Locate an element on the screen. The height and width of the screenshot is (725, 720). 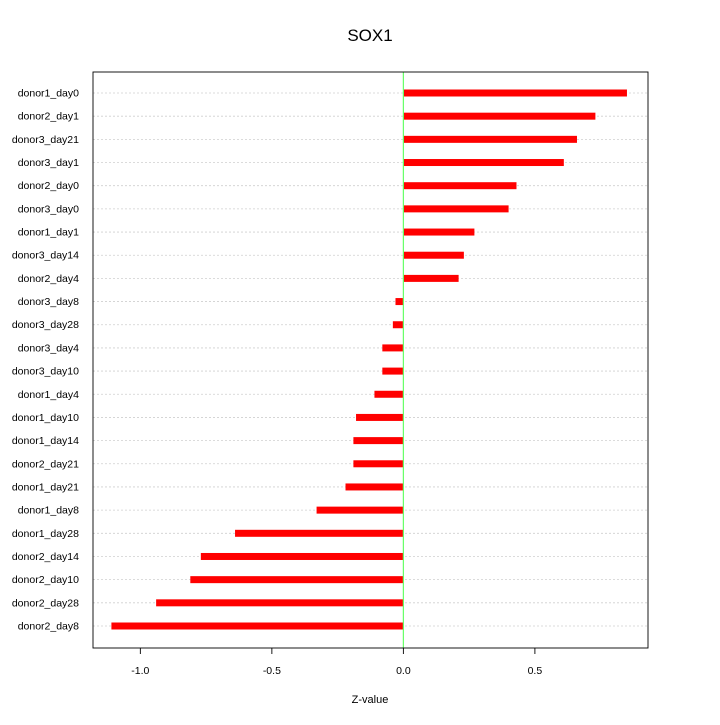
category-label: donor2_day28 is located at coordinates (45, 603).